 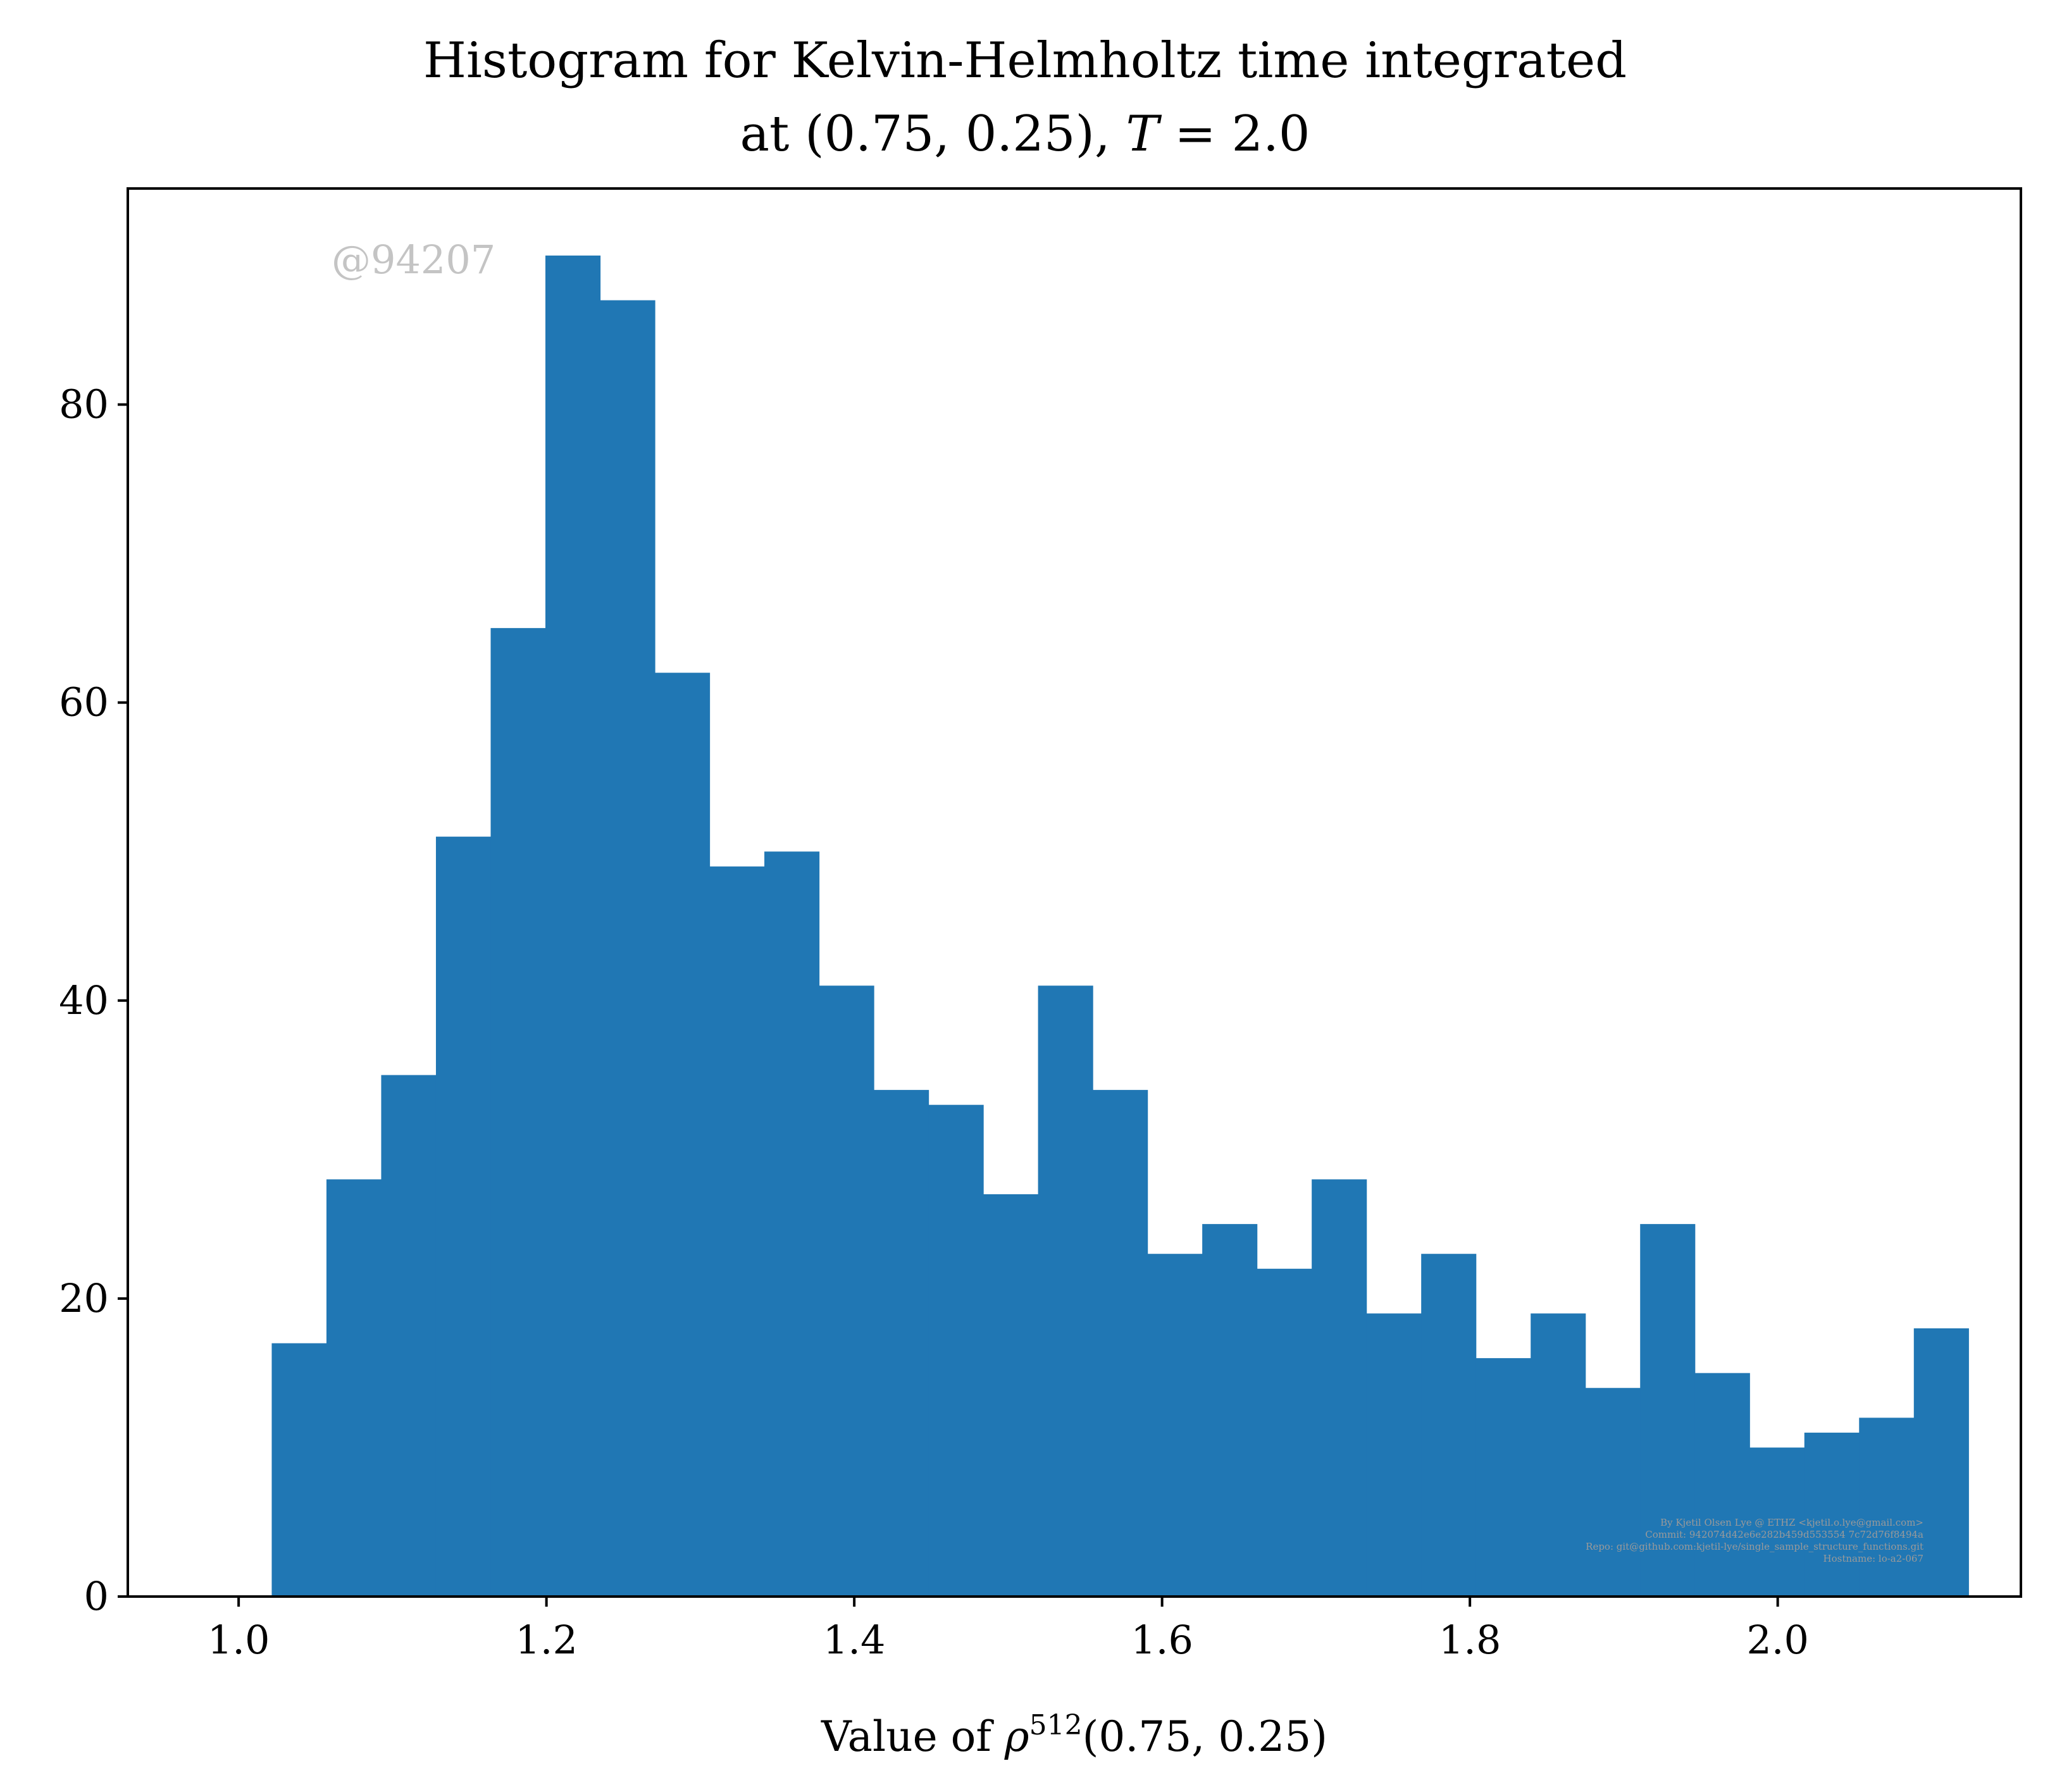 What do you see at coordinates (84, 1298) in the screenshot?
I see `y-tick-label: 20` at bounding box center [84, 1298].